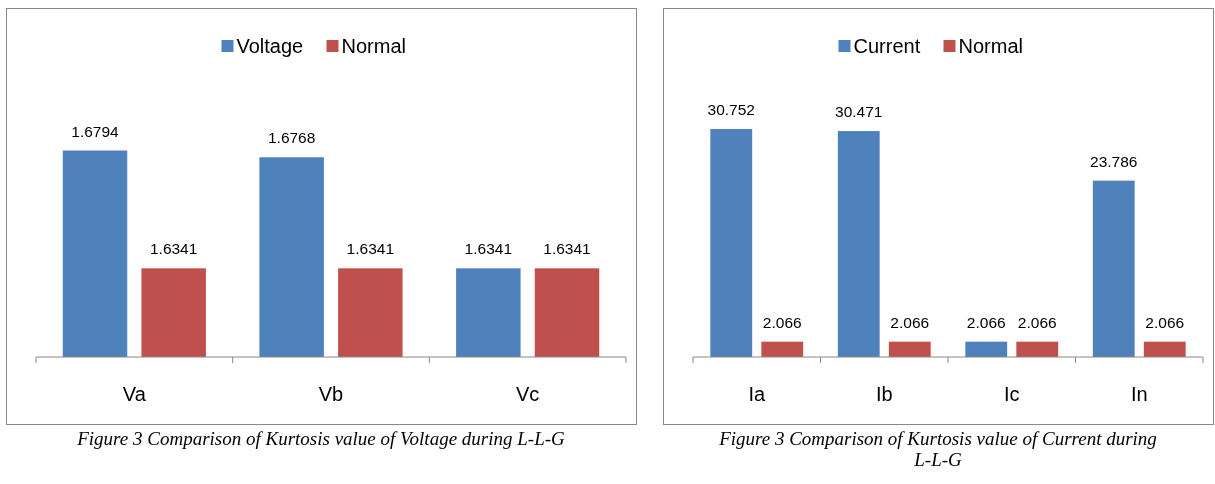 The width and height of the screenshot is (1215, 484). What do you see at coordinates (331, 394) in the screenshot?
I see `x-tick-label: Vb` at bounding box center [331, 394].